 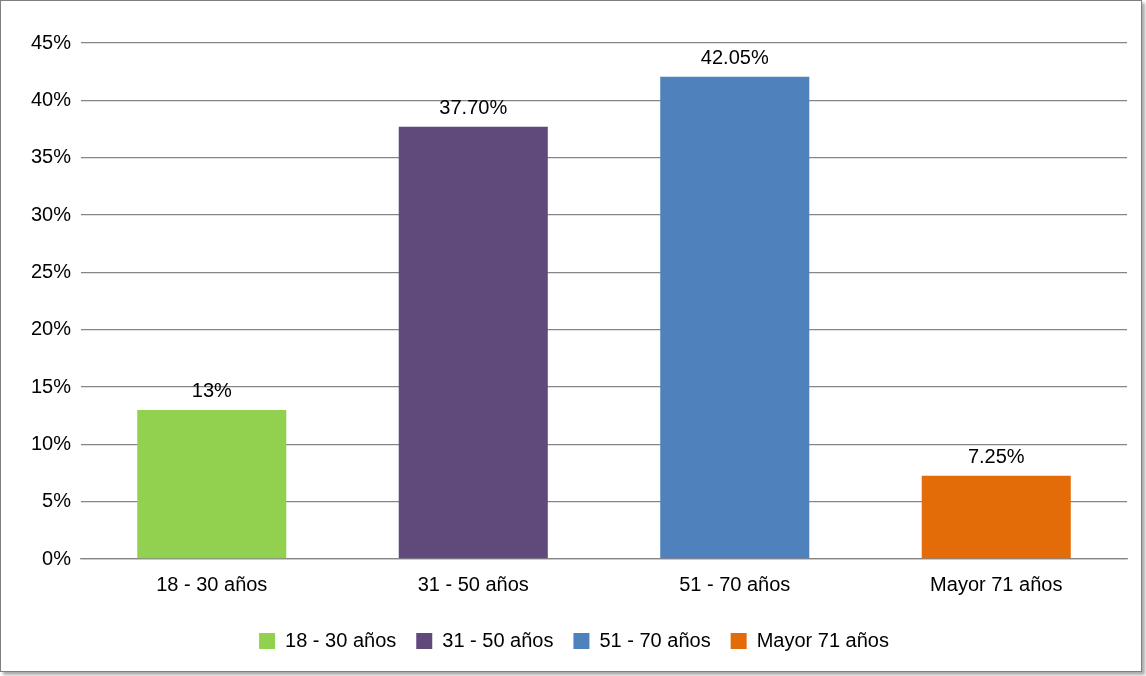 I want to click on y-tick-label: 40%, so click(x=51, y=98).